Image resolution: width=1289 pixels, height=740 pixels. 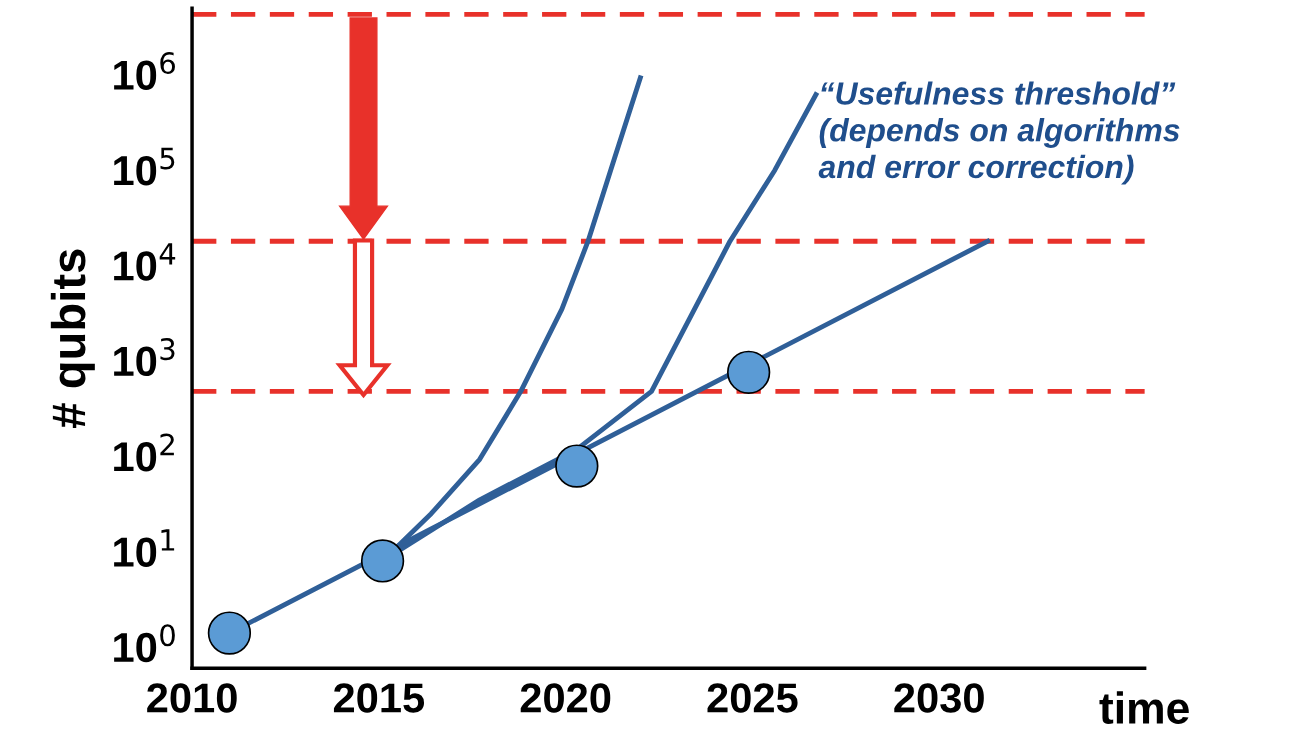 What do you see at coordinates (379, 698) in the screenshot?
I see `x-tick-label: 2015` at bounding box center [379, 698].